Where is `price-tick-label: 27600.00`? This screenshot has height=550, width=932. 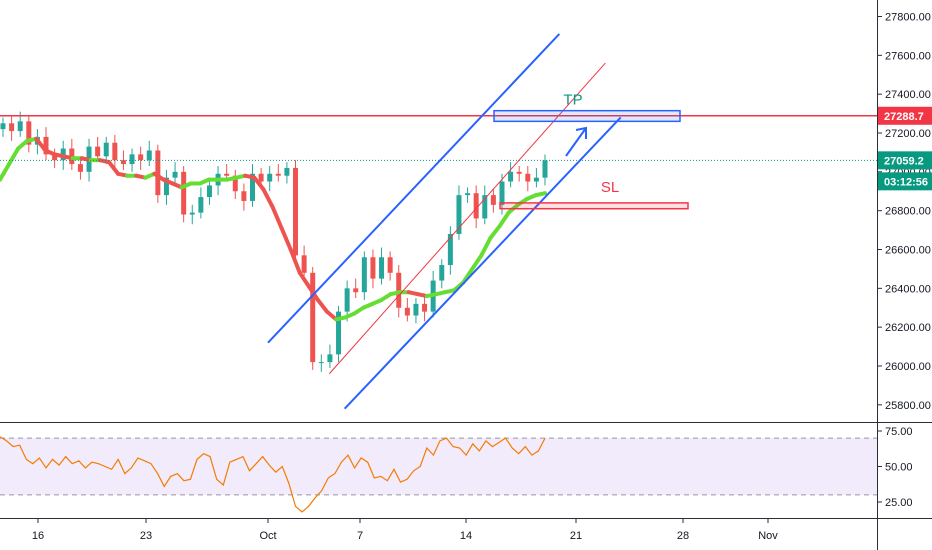 price-tick-label: 27600.00 is located at coordinates (908, 56).